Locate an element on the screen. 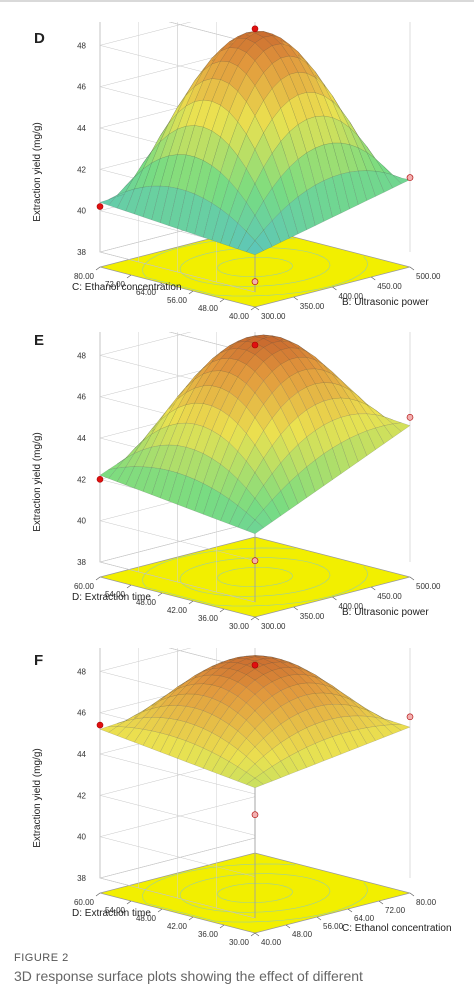  x-tick-label: 40.00 is located at coordinates (271, 942).